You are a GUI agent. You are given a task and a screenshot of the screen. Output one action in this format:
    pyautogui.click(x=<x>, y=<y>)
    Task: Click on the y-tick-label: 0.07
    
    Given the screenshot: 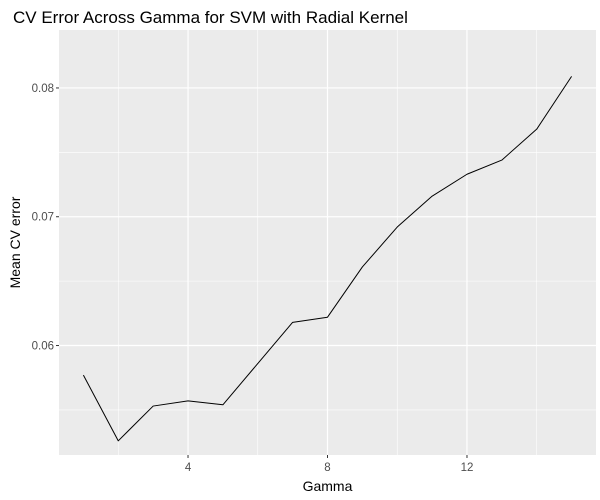 What is the action you would take?
    pyautogui.click(x=43, y=218)
    